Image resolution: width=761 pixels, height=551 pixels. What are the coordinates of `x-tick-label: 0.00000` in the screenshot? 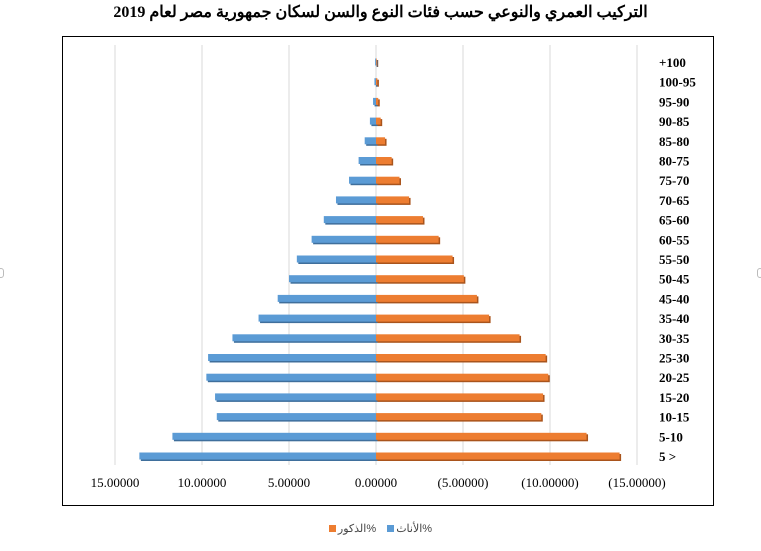 It's located at (376, 482).